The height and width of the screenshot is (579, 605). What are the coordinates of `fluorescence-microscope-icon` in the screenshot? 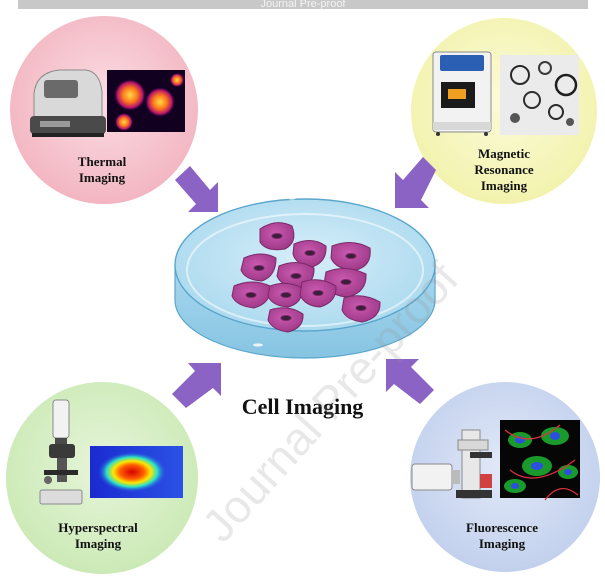 It's located at (451, 464).